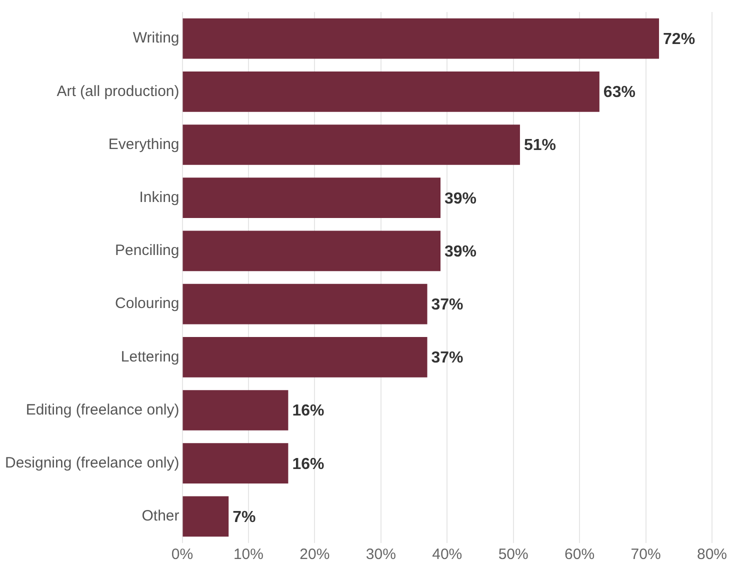  I want to click on y-tick-label: Writing, so click(156, 38).